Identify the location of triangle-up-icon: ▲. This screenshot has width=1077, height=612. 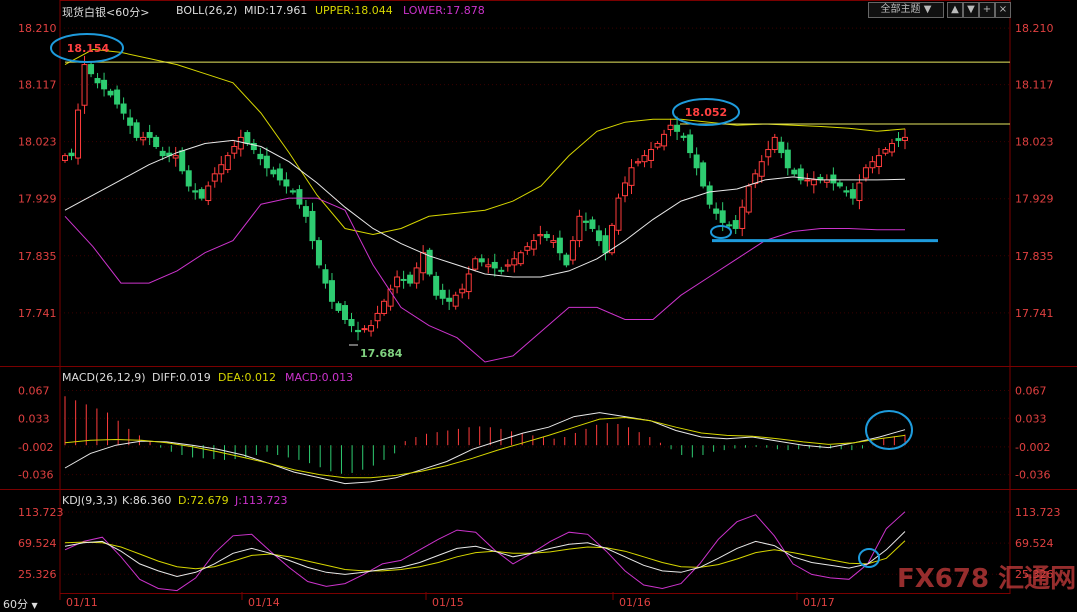
(955, 9).